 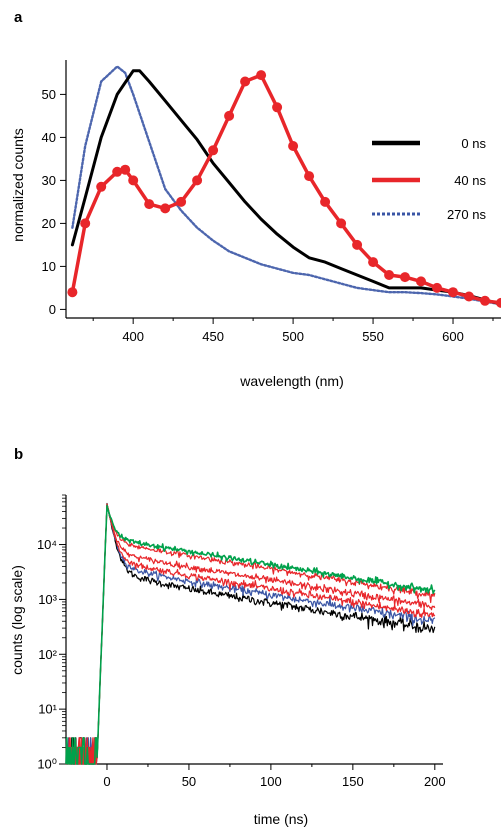 I want to click on panel-b-y-axis-label: counts (log scale), so click(x=17, y=620).